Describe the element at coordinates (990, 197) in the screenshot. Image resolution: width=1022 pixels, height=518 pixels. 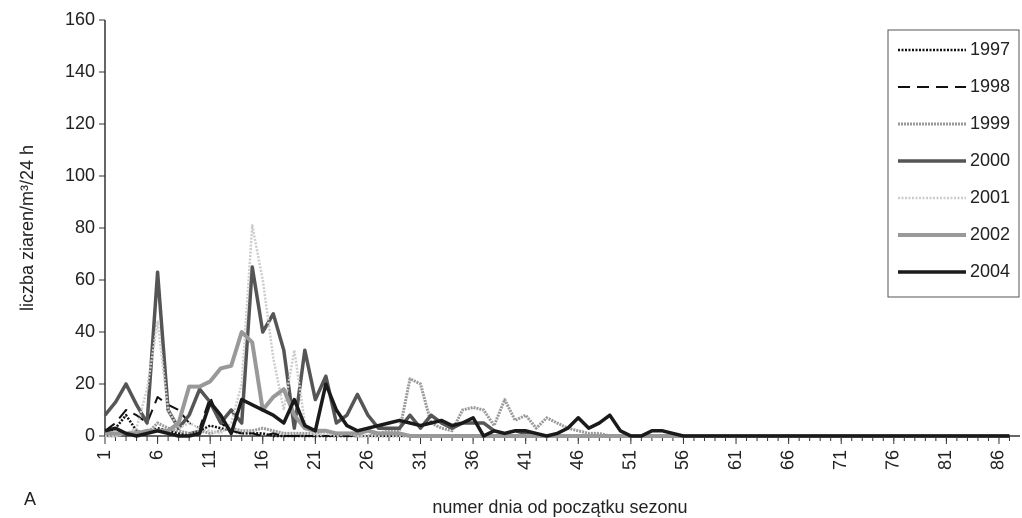
I see `legend-label: 2001` at that location.